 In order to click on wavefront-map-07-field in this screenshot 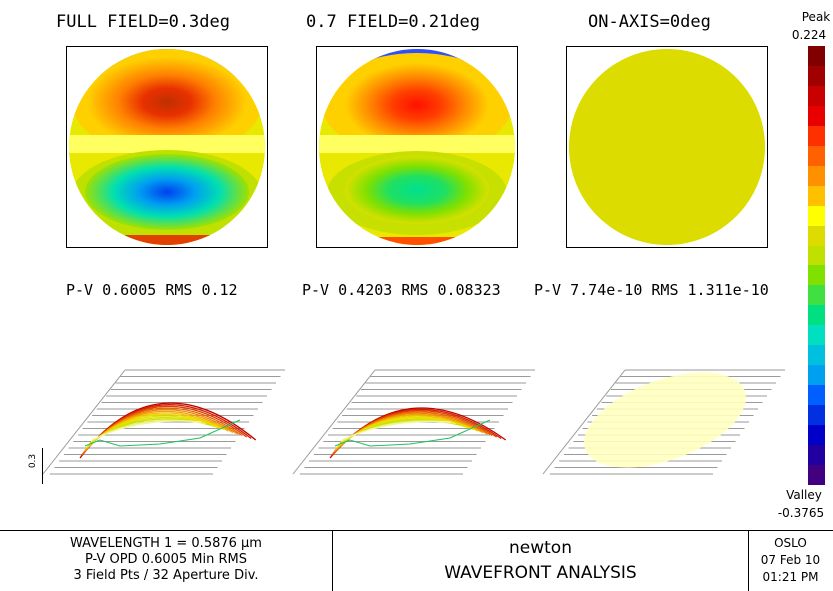, I will do `click(417, 147)`.